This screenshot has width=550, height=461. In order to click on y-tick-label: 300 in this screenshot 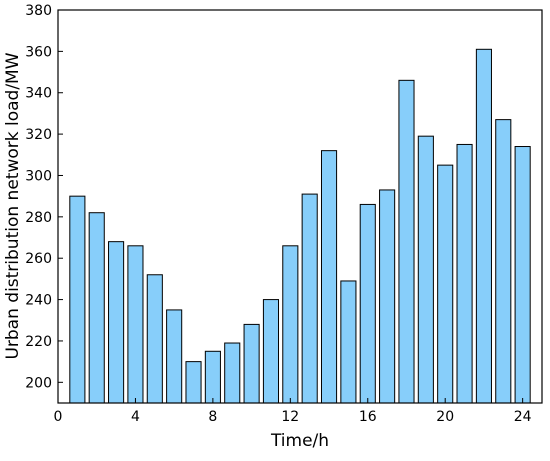, I will do `click(38, 176)`.